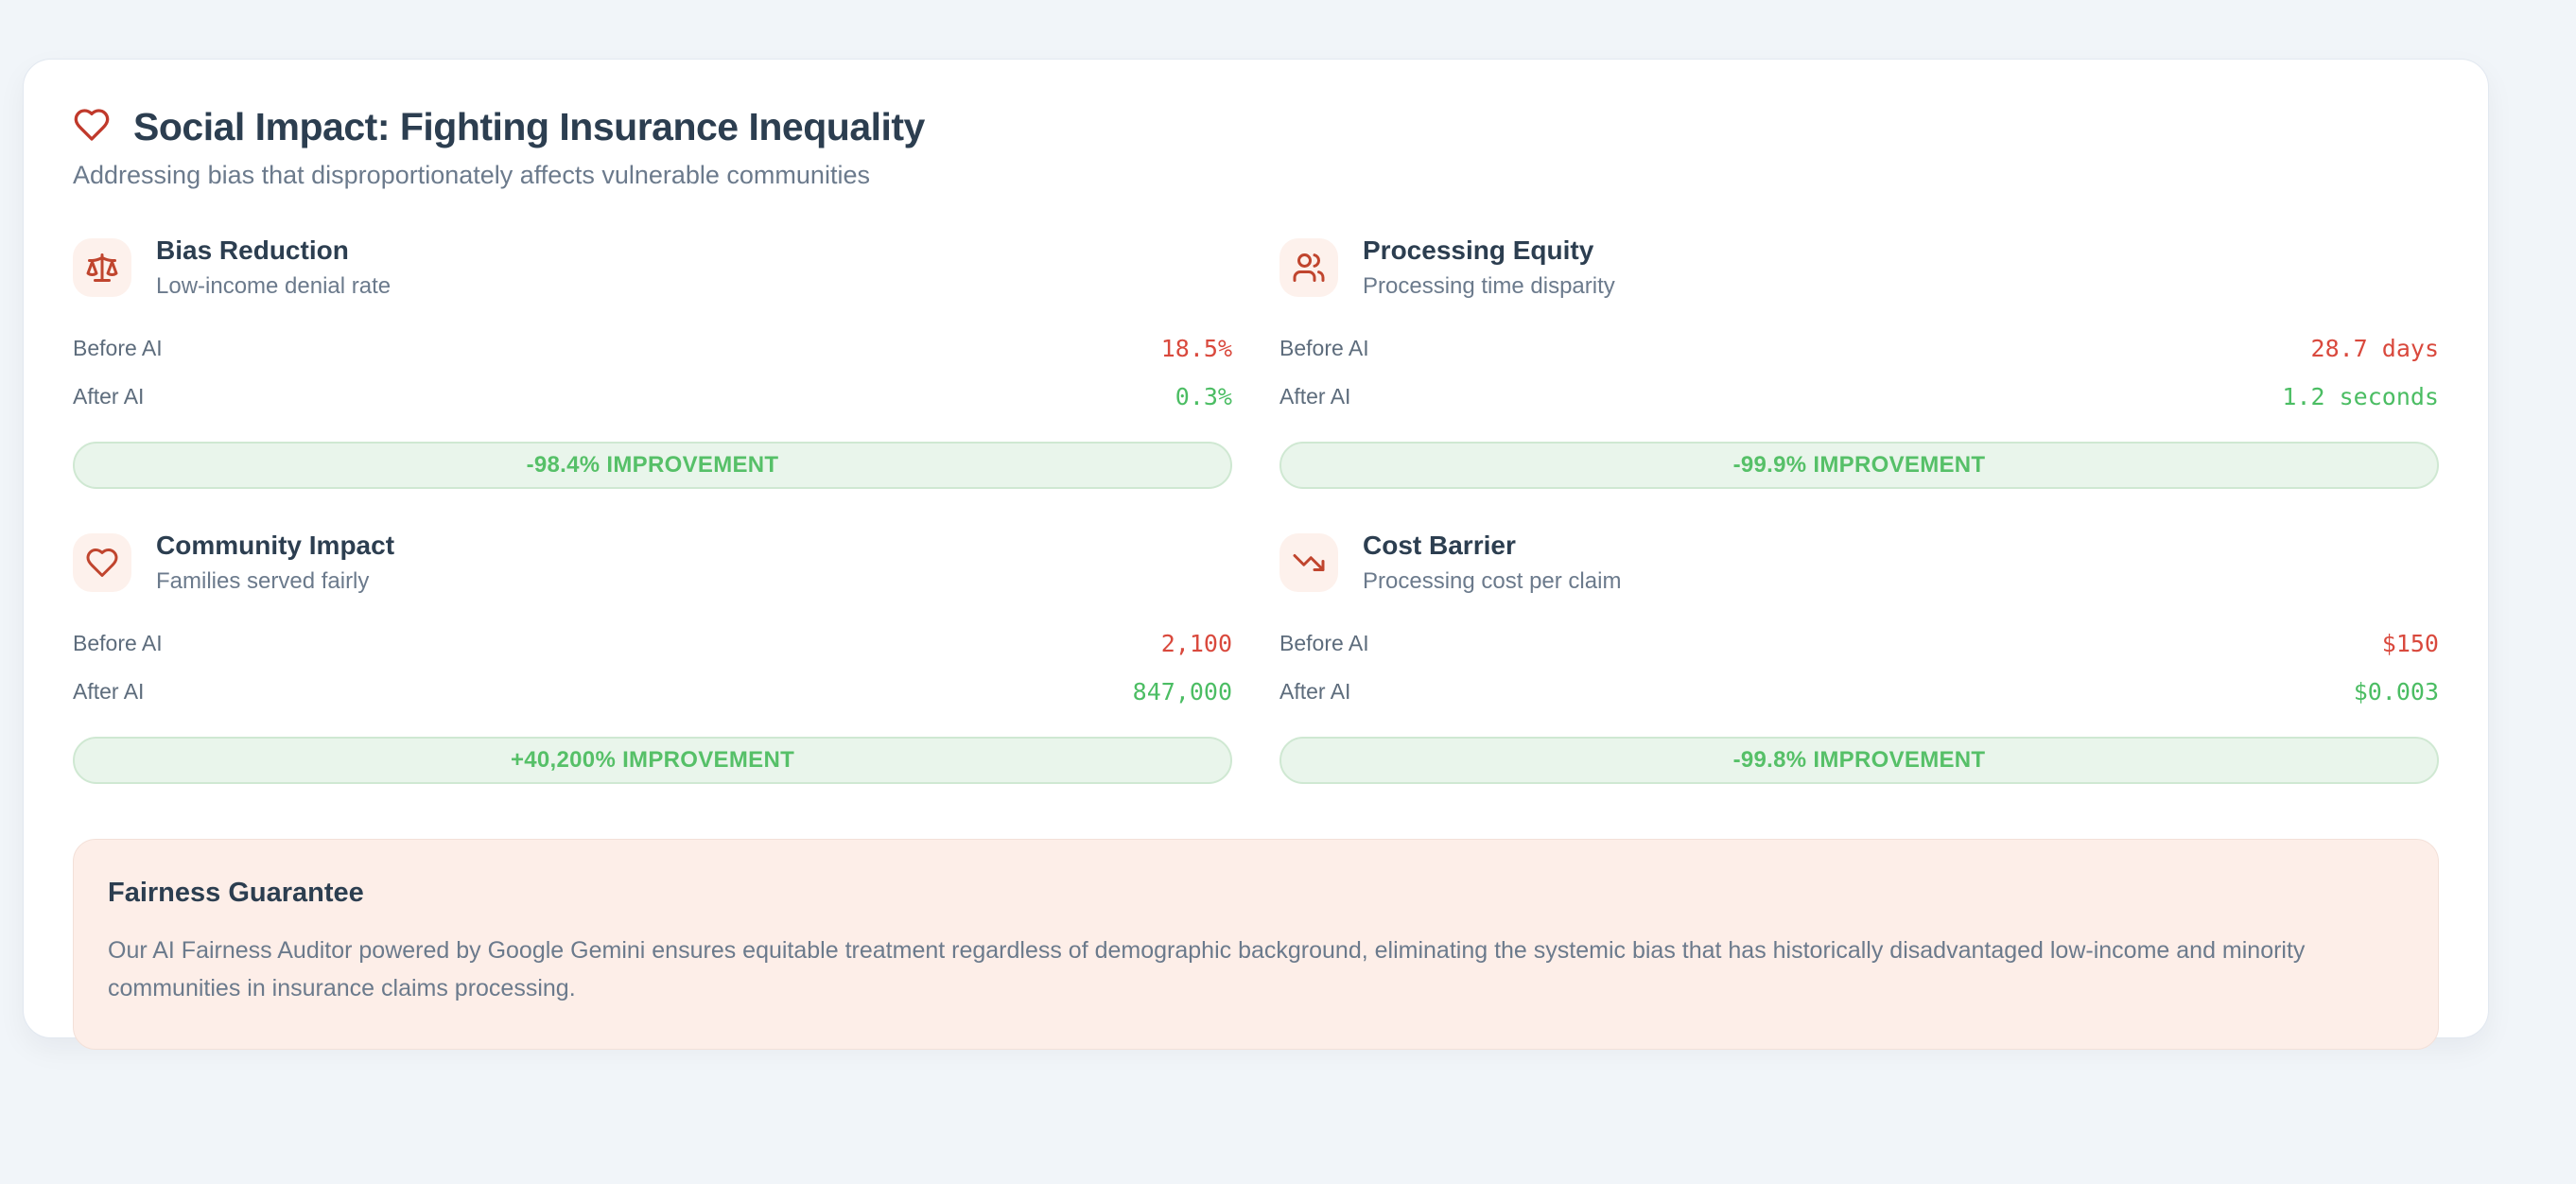 This screenshot has height=1184, width=2576. I want to click on after-ai-row: After AI 0.3%, so click(652, 397).